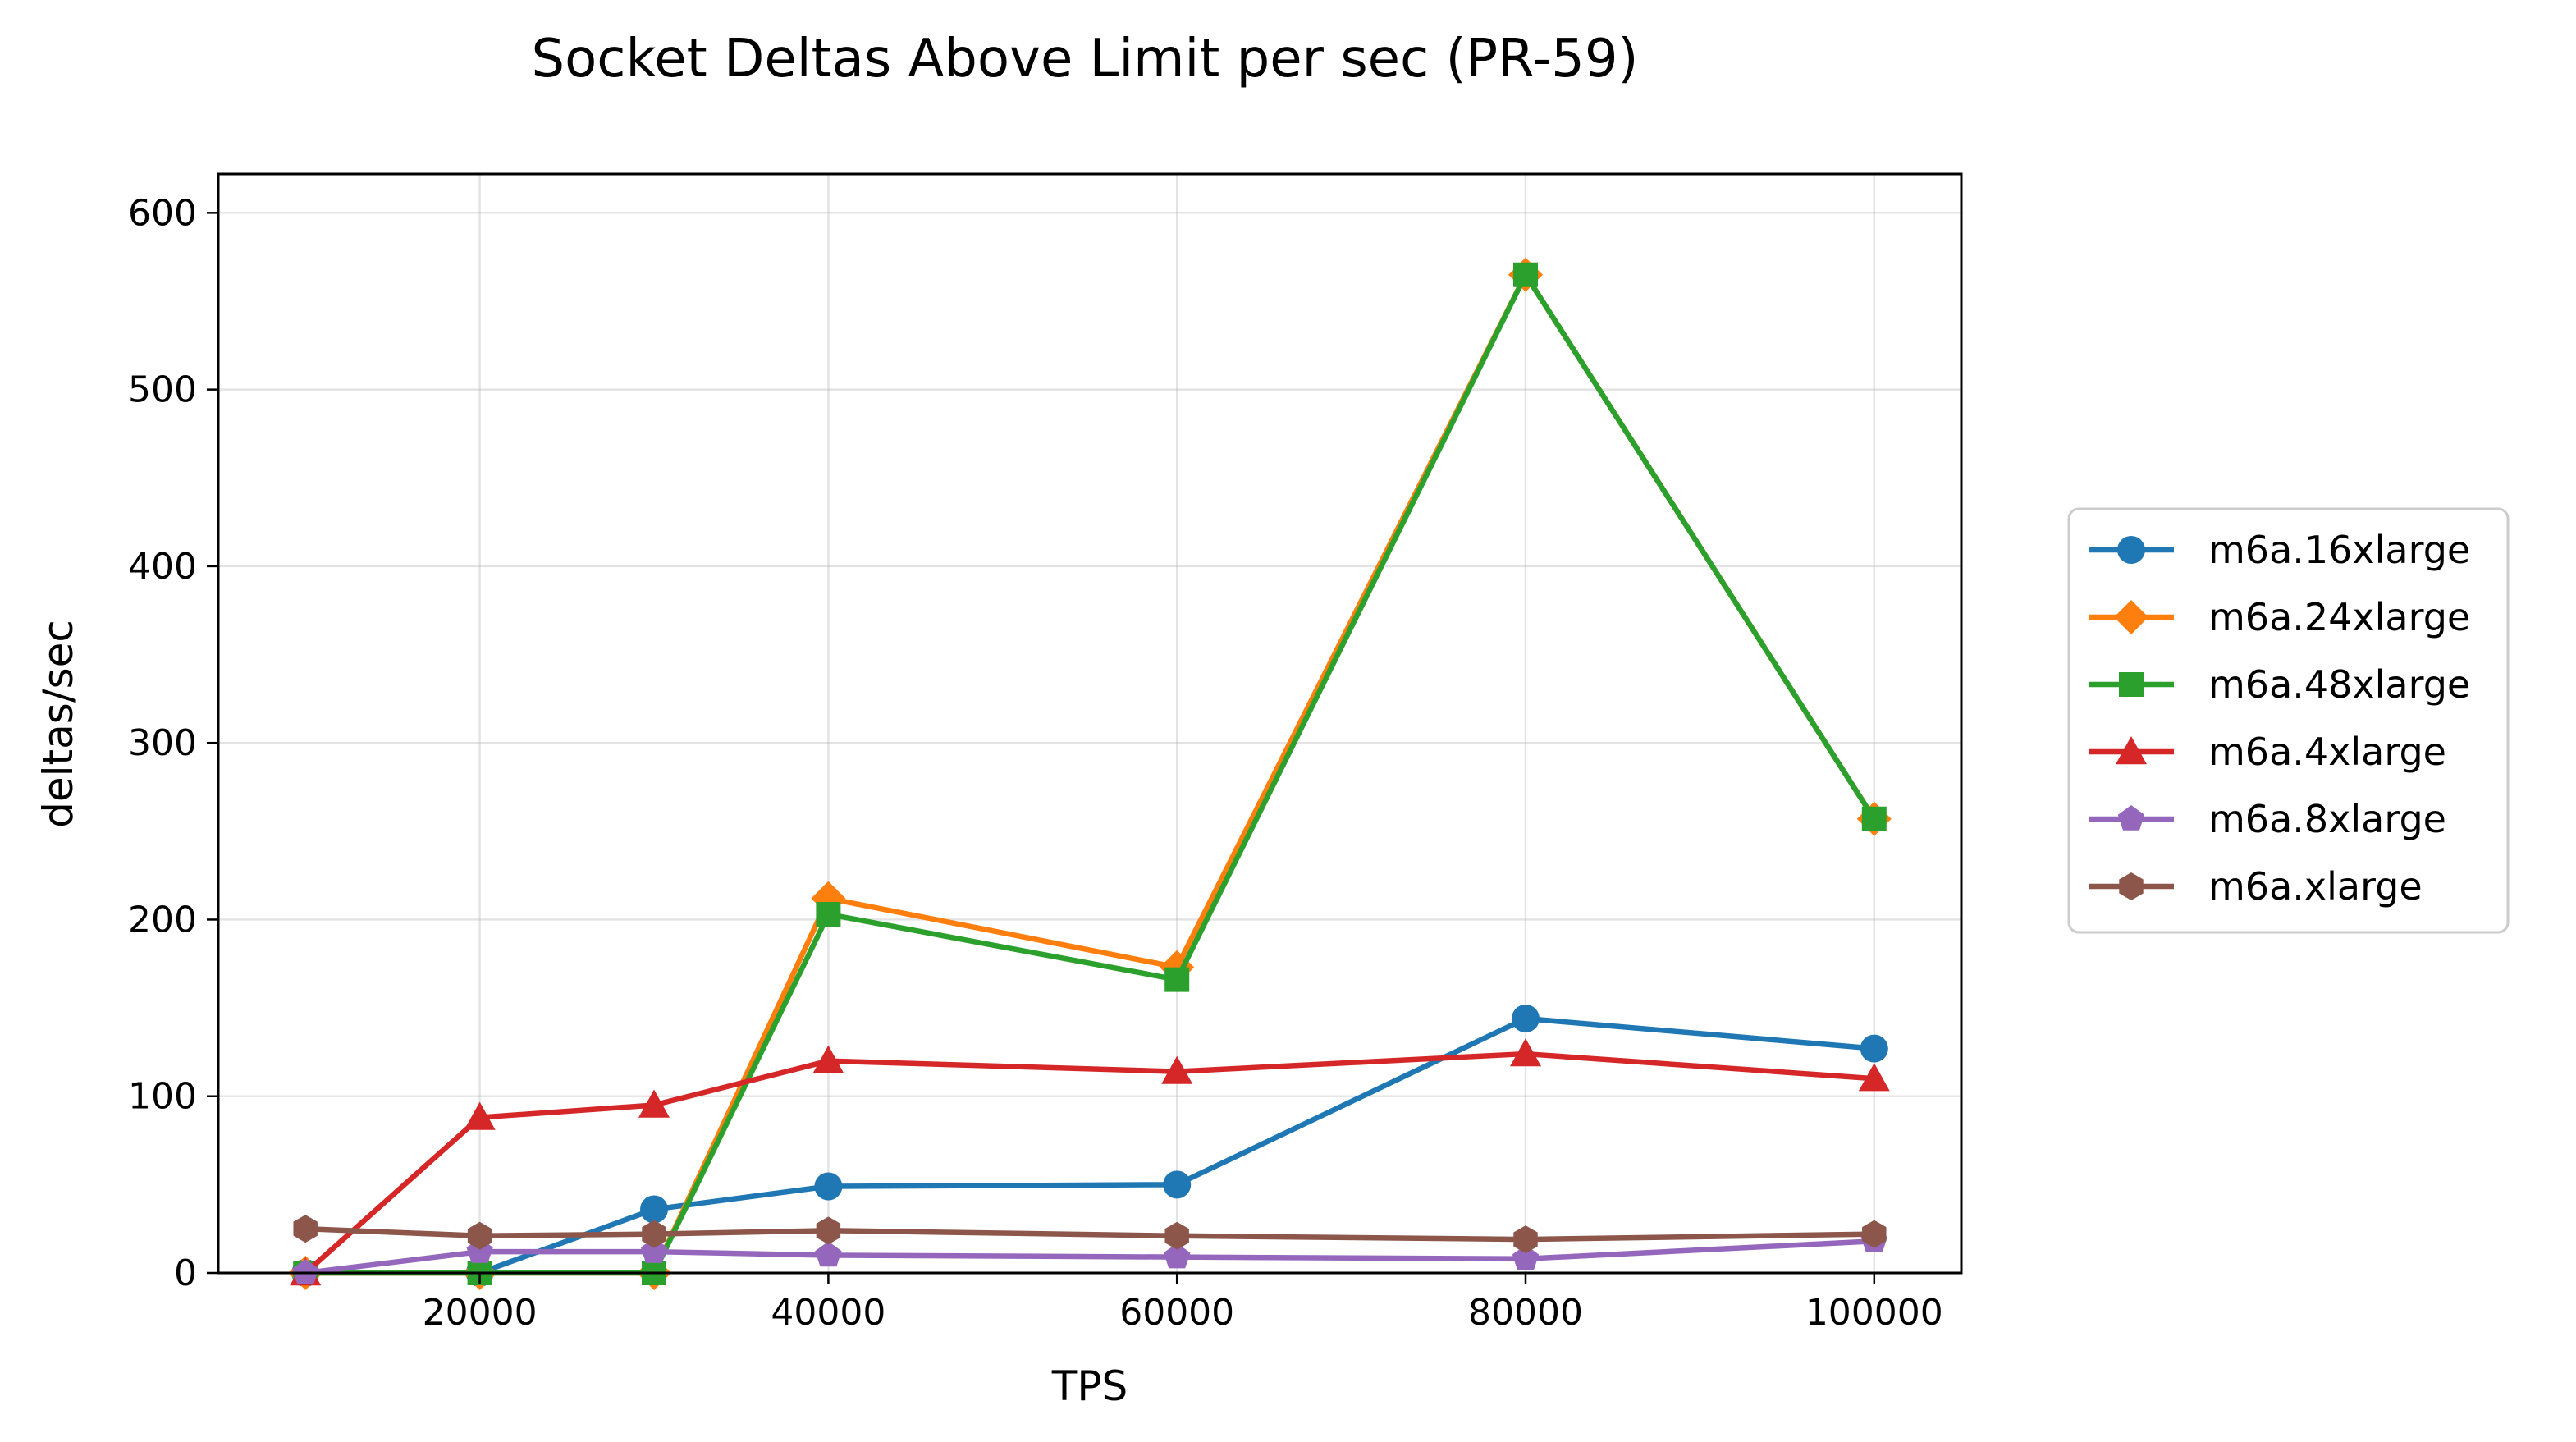 This screenshot has height=1442, width=2576. What do you see at coordinates (828, 1313) in the screenshot?
I see `x-tick-label: 40000` at bounding box center [828, 1313].